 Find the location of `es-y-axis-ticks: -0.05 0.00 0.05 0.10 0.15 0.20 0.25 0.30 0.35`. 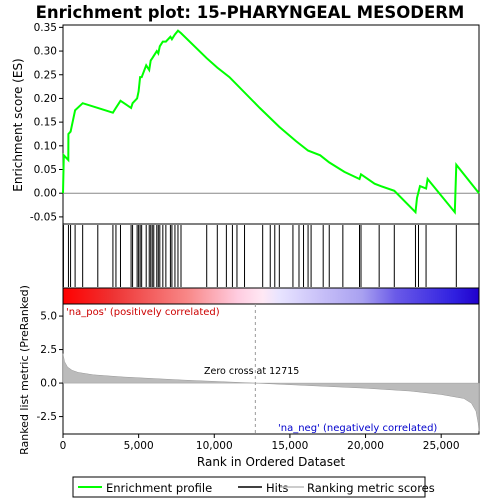

es-y-axis-ticks: -0.05 0.00 0.05 0.10 0.15 0.20 0.25 0.30 0.35 is located at coordinates (46, 122).